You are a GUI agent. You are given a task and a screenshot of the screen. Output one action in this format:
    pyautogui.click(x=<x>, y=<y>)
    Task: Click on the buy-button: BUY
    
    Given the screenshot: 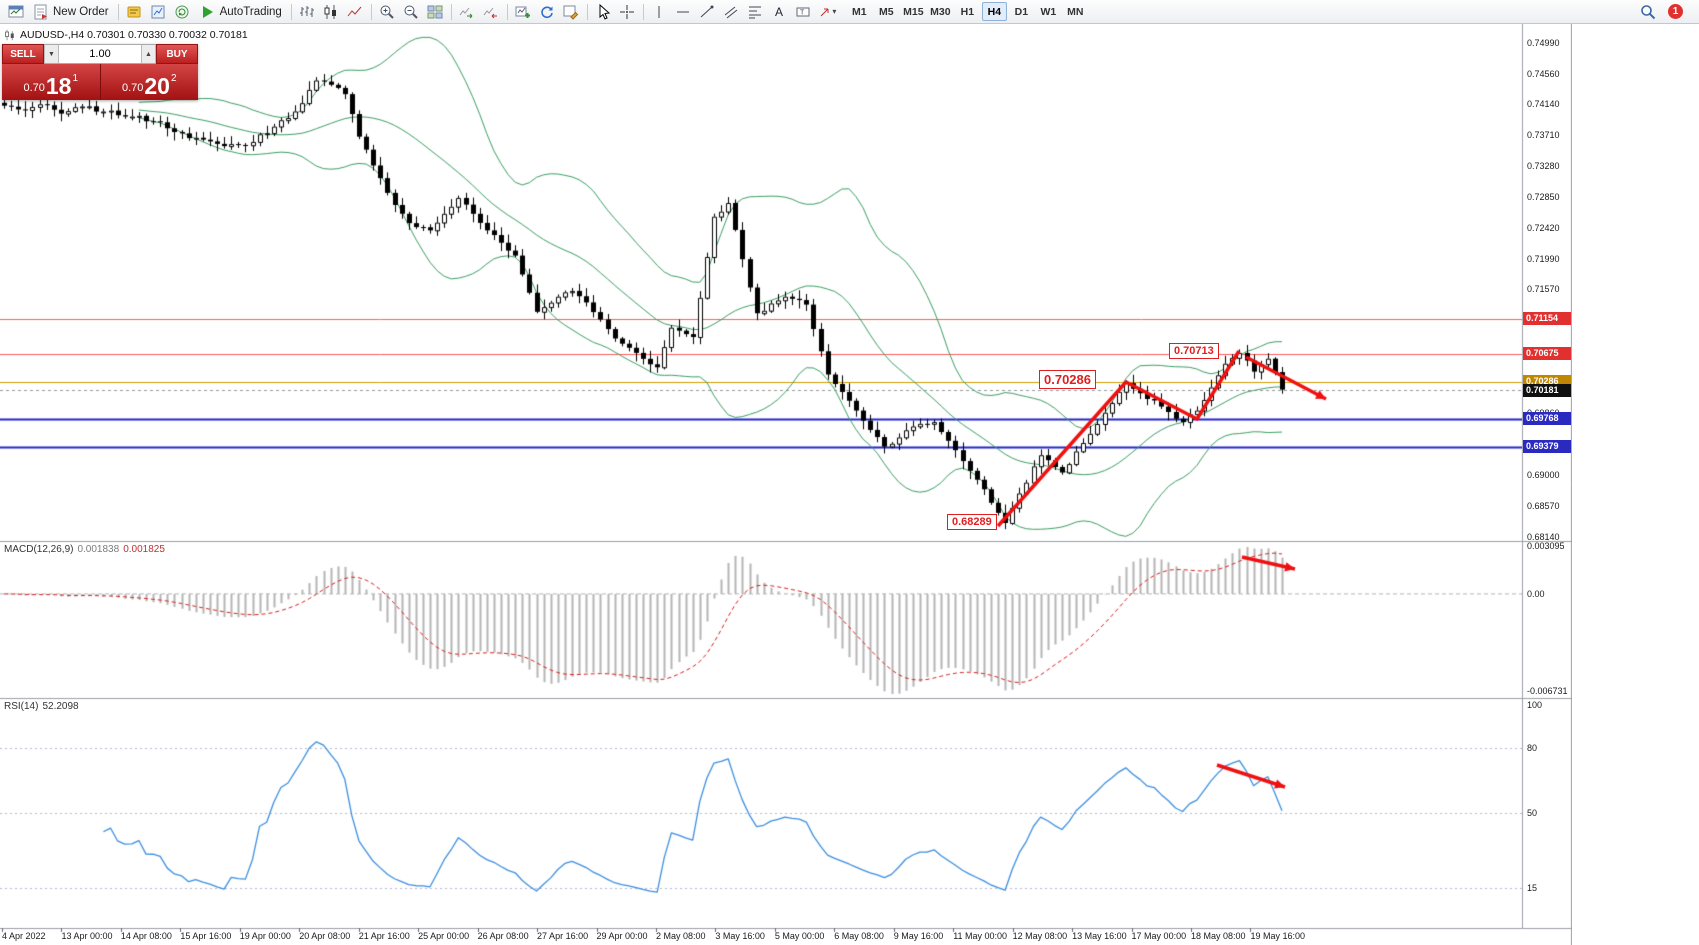 What is the action you would take?
    pyautogui.click(x=177, y=54)
    